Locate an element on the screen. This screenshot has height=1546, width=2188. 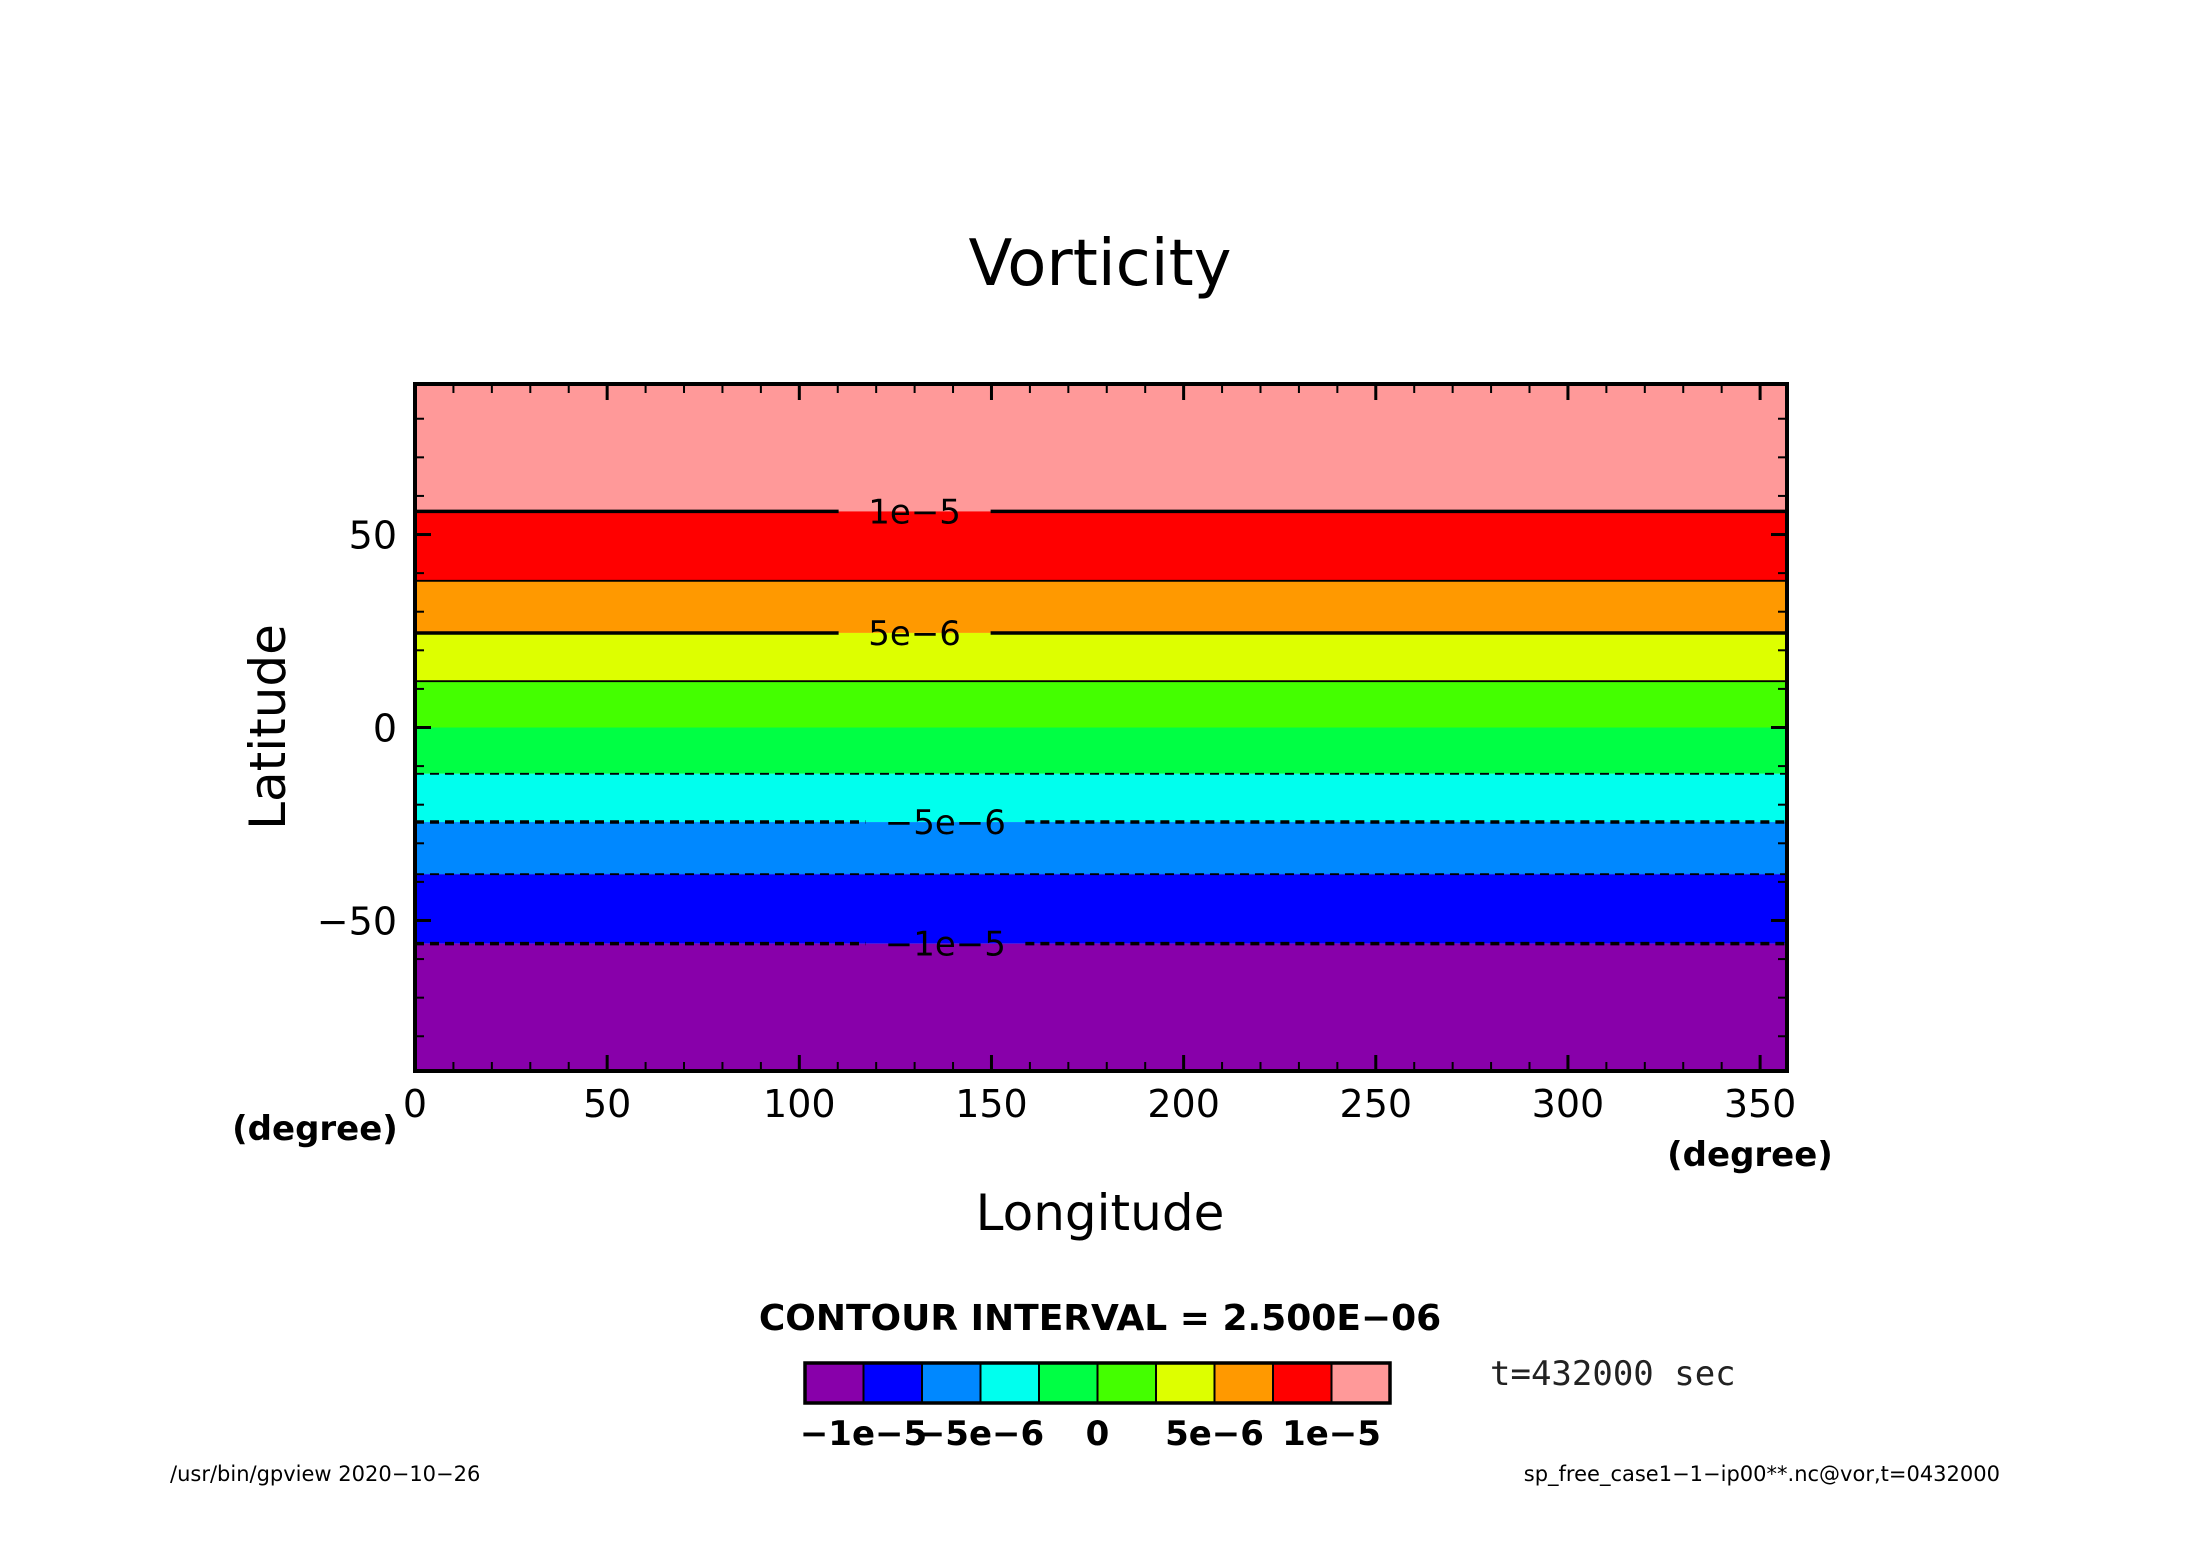
footer-left: /usr/bin/gpview 2020−10−26 is located at coordinates (325, 1474).